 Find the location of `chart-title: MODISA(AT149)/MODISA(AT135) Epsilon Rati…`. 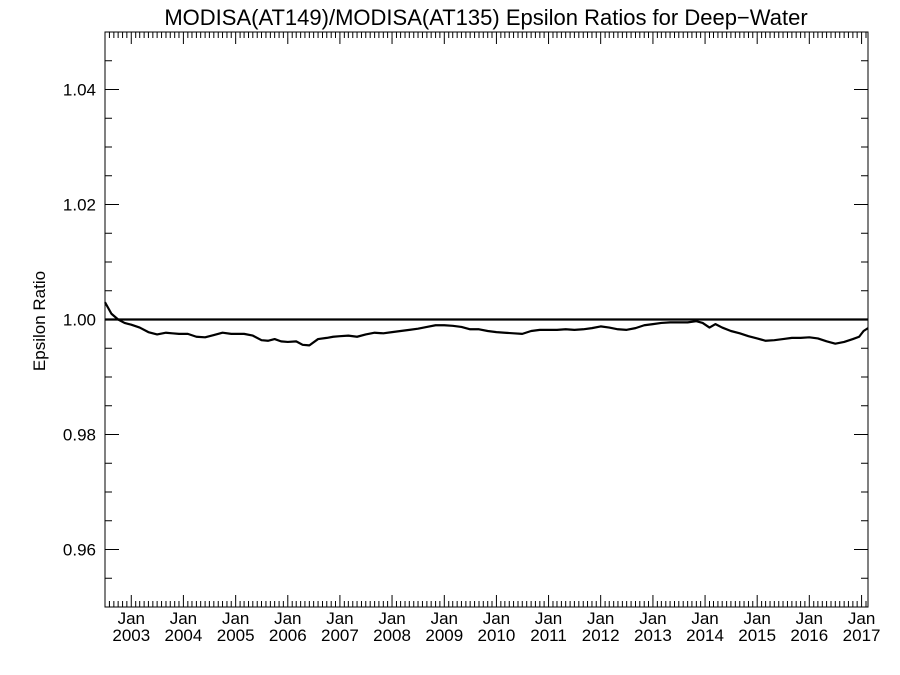

chart-title: MODISA(AT149)/MODISA(AT135) Epsilon Rati… is located at coordinates (485, 17).